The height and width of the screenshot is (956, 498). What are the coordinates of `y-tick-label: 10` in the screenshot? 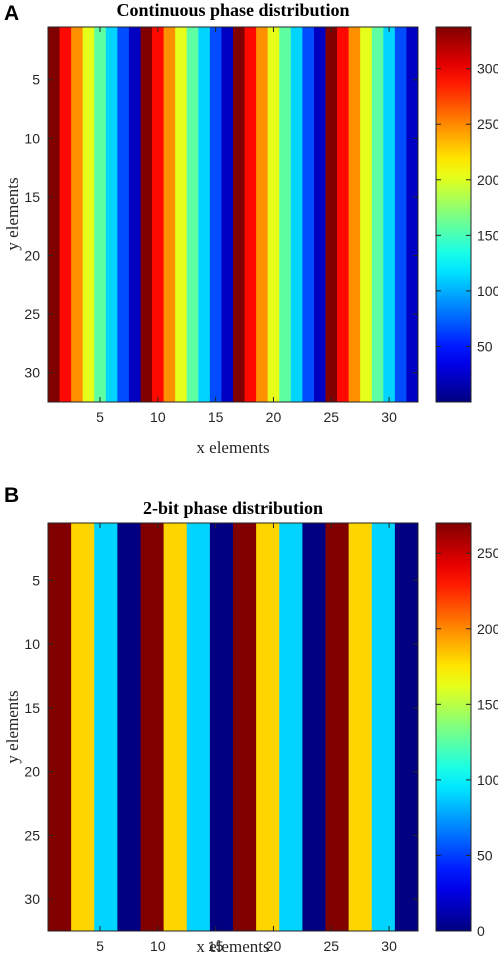 It's located at (32, 644).